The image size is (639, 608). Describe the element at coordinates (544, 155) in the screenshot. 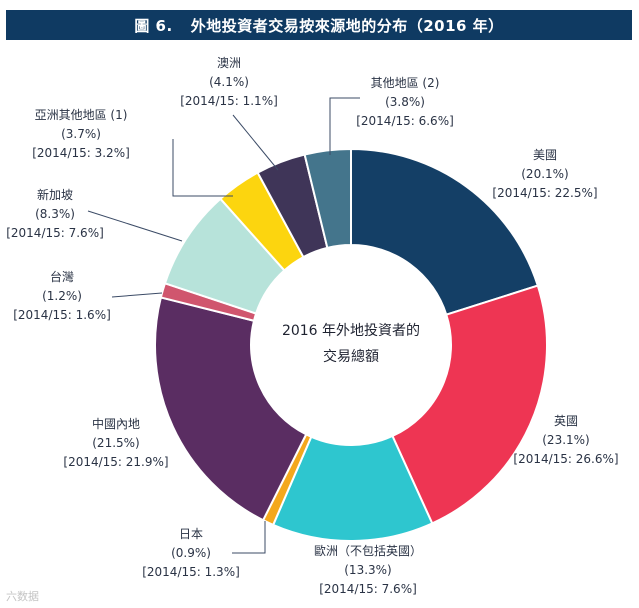

I see `label-us-name: 美國` at that location.